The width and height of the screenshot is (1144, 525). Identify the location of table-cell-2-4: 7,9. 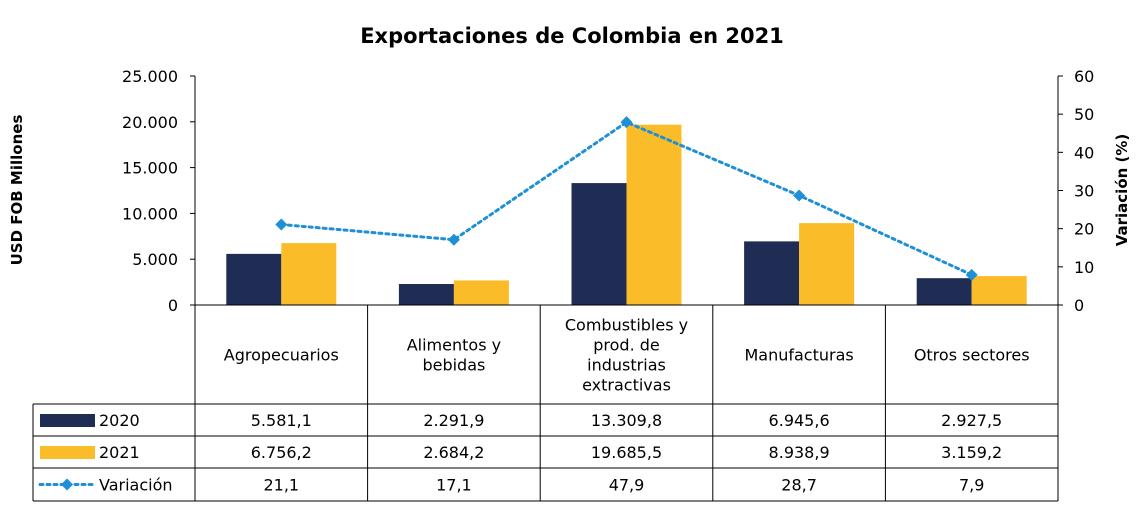
(971, 485).